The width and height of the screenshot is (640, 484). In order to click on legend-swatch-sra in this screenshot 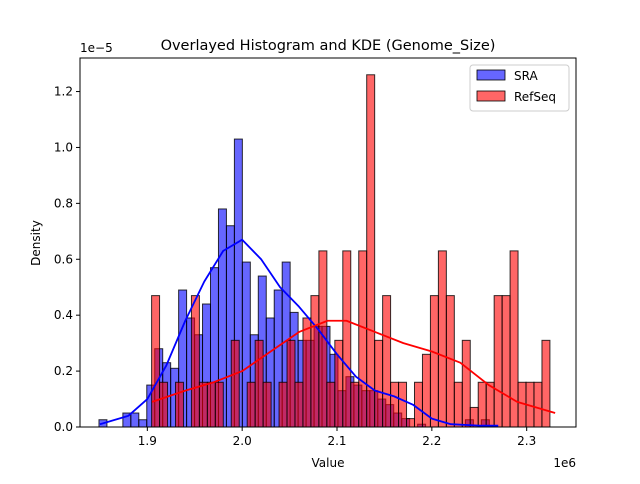, I will do `click(491, 75)`.